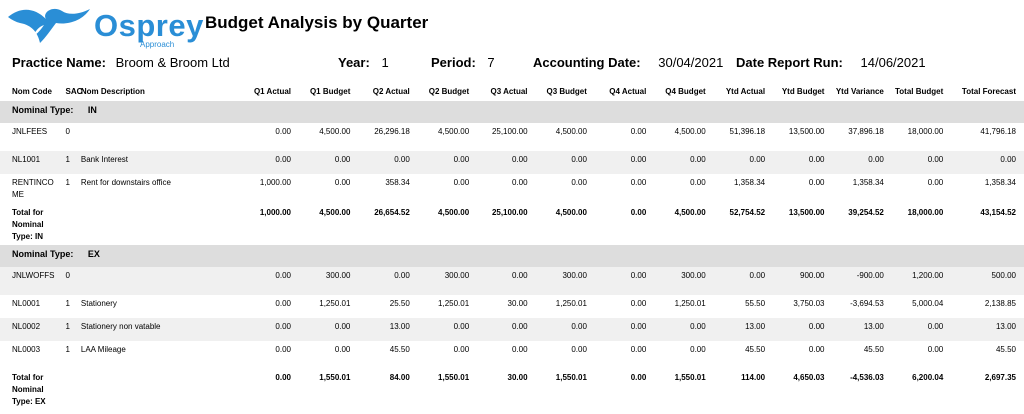  What do you see at coordinates (928, 303) in the screenshot?
I see `cell-value: 5,000.04` at bounding box center [928, 303].